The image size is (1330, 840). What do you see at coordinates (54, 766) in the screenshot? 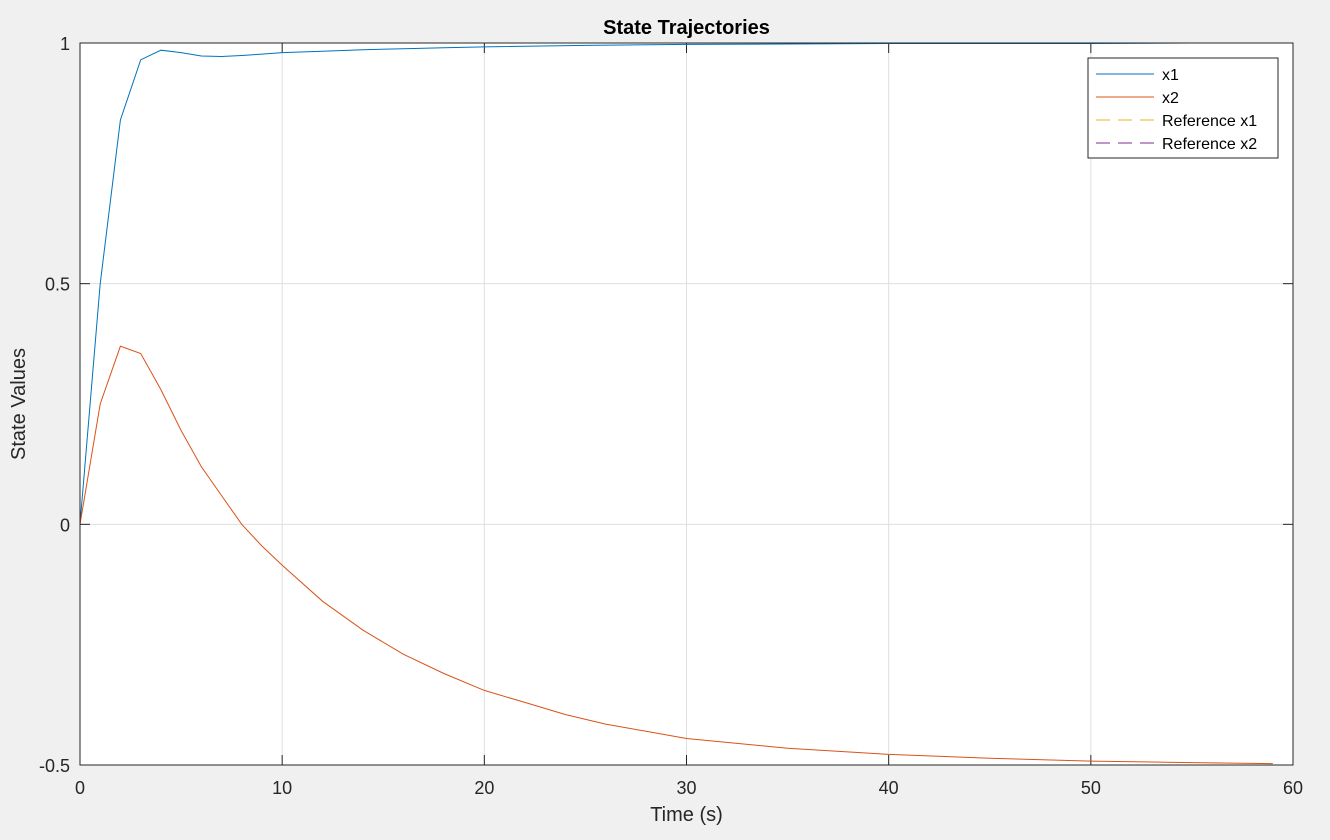
I see `y-tick-label: -0.5` at bounding box center [54, 766].